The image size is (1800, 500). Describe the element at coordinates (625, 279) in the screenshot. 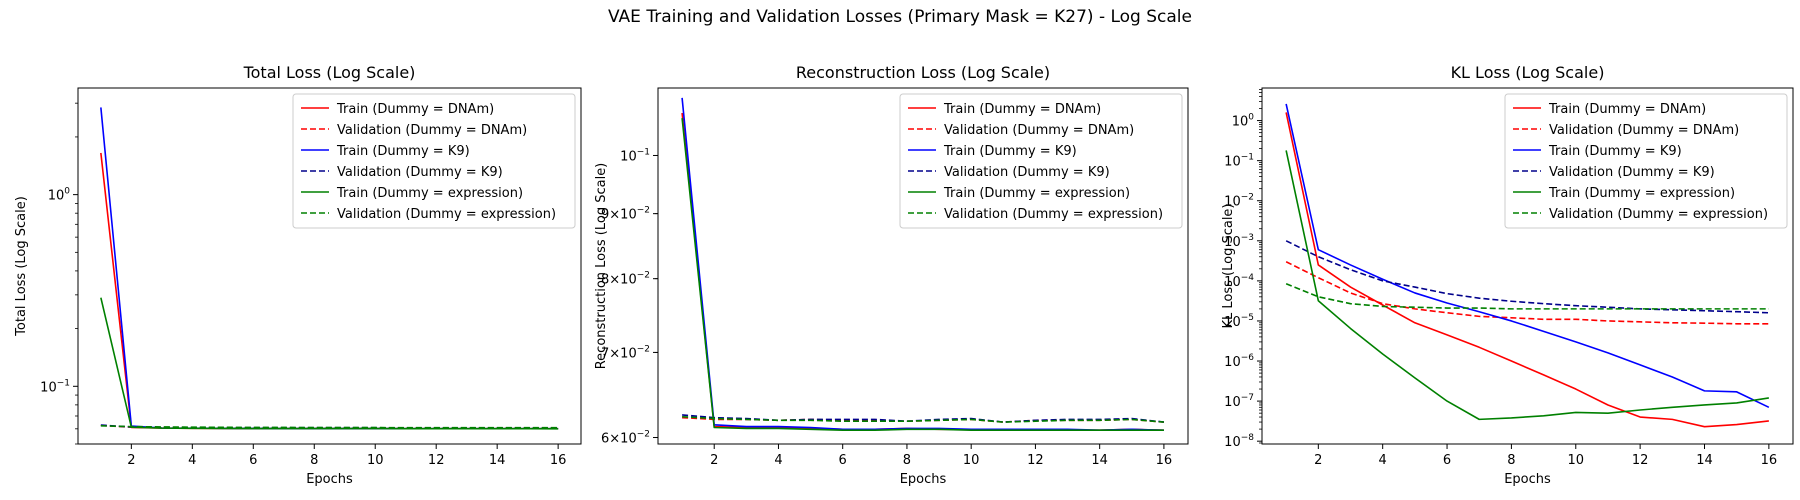

I see `reconstruction-loss-y-tick-label: 8×10⁻²` at that location.